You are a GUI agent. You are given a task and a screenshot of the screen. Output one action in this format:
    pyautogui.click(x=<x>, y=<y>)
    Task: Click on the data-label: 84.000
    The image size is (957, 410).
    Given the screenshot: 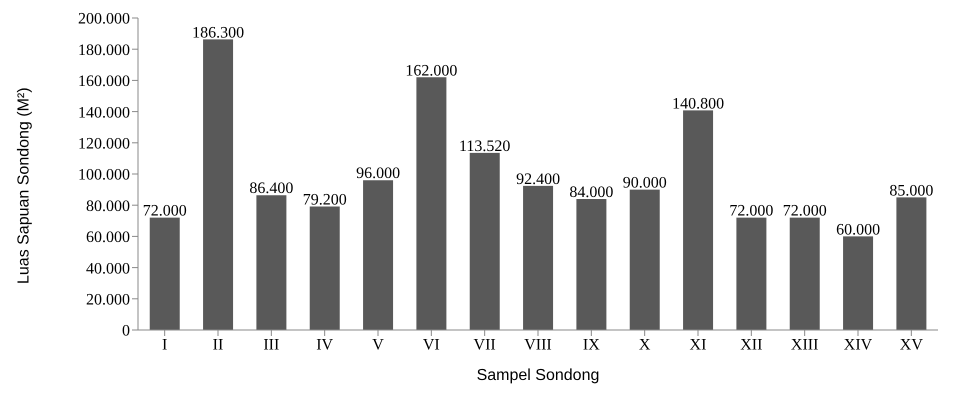 What is the action you would take?
    pyautogui.click(x=591, y=192)
    